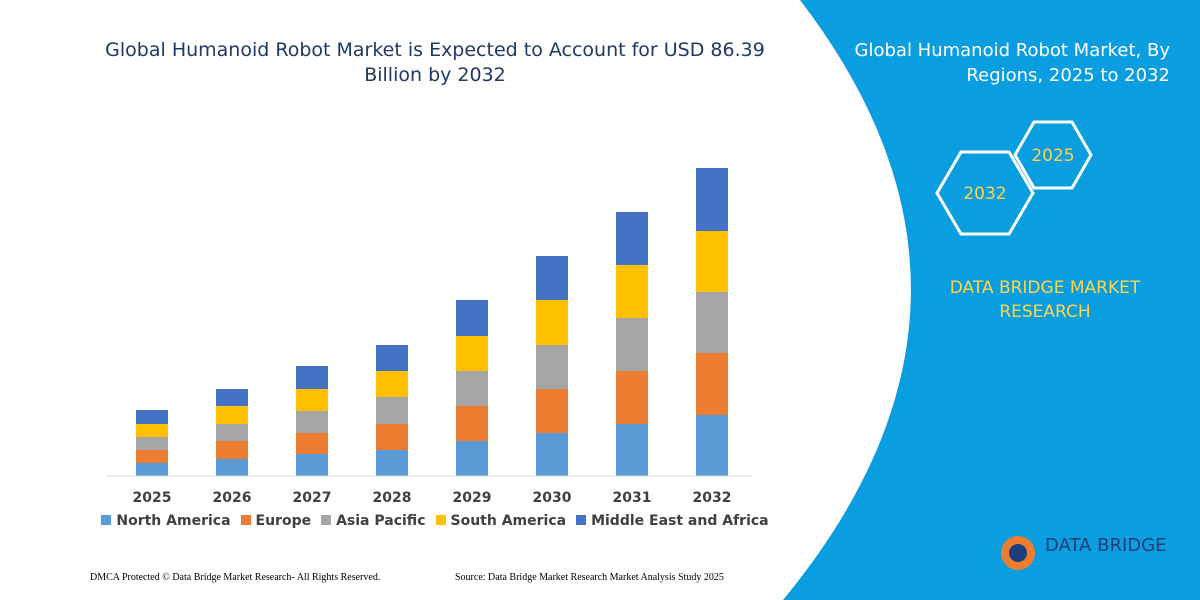 This screenshot has height=600, width=1200. I want to click on legend-item: Europe, so click(276, 521).